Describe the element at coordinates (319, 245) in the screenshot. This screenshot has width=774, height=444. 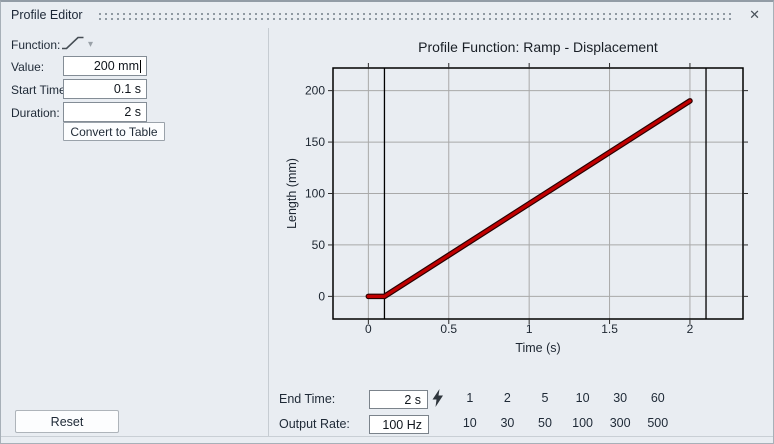
I see `svg-text: 50` at that location.